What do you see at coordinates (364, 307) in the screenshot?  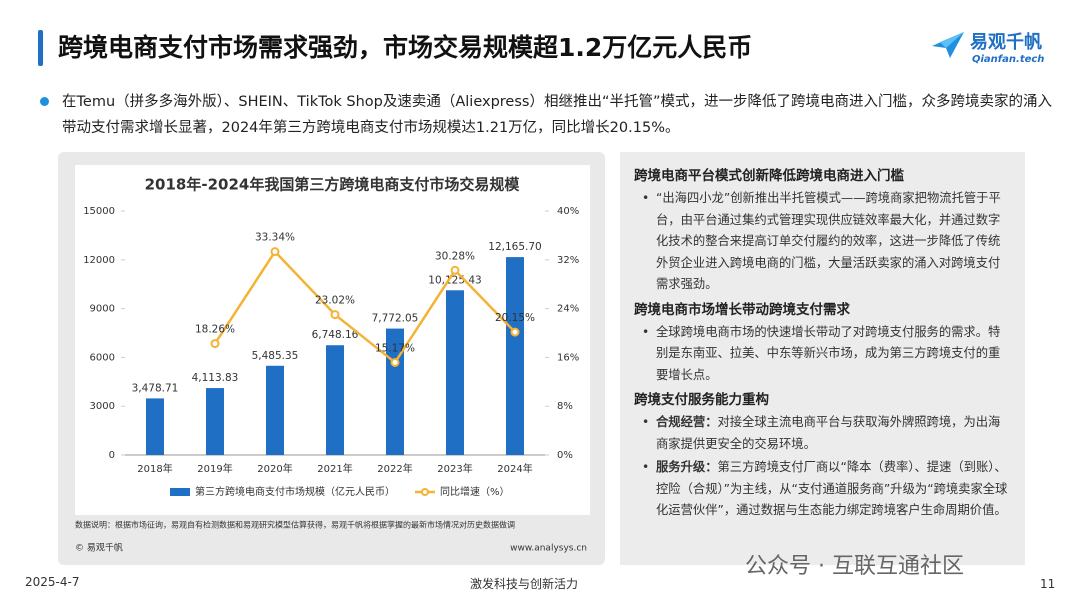 I see `line` at bounding box center [364, 307].